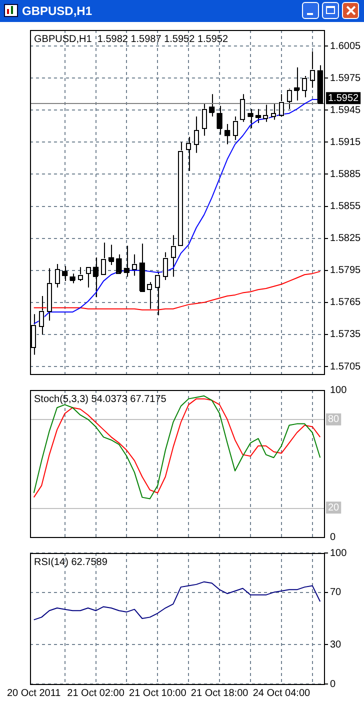 Image resolution: width=364 pixels, height=702 pixels. Describe the element at coordinates (336, 592) in the screenshot. I see `y-tick-label: 70` at that location.